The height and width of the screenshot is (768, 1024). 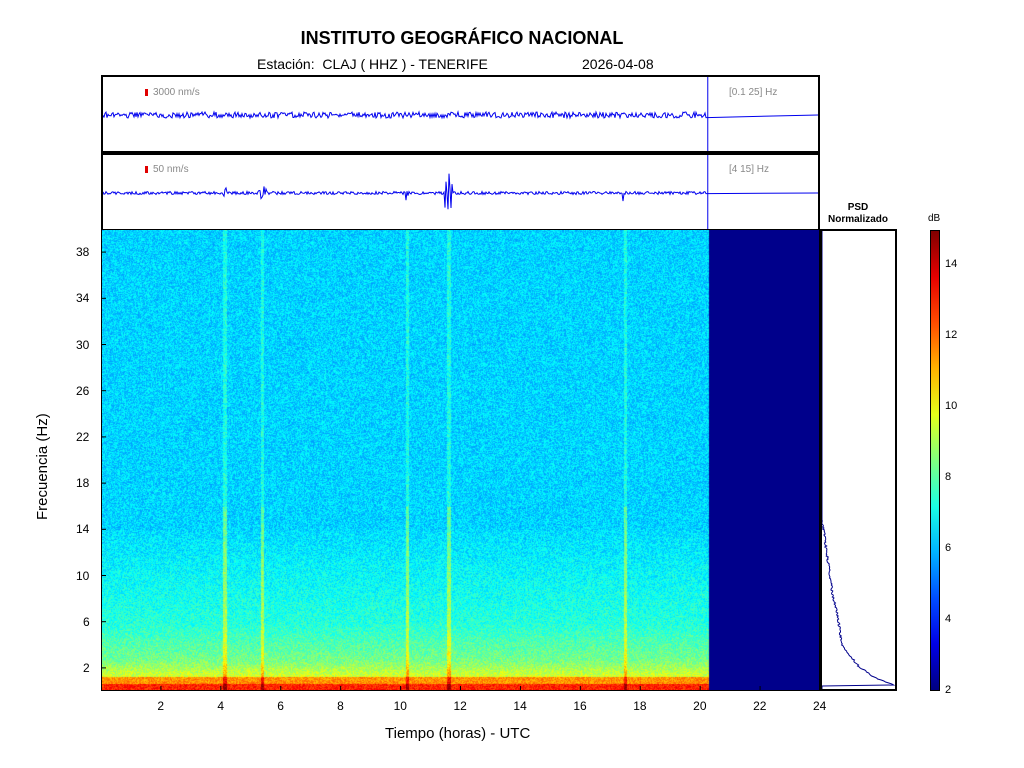 I want to click on x-axis-label: Tiempo (horas) - UTC, so click(x=458, y=733).